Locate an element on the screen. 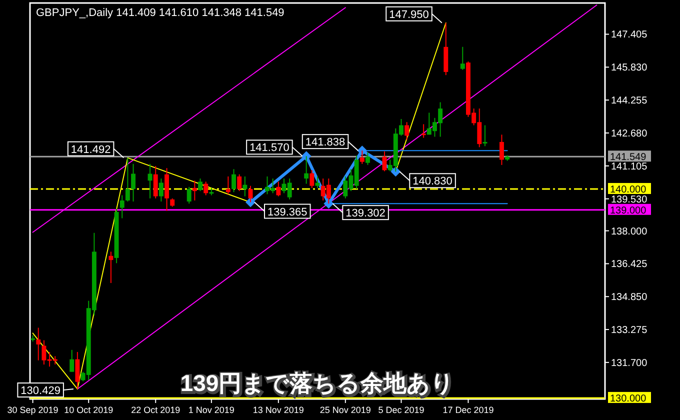  annotation: 141.492 is located at coordinates (90, 150).